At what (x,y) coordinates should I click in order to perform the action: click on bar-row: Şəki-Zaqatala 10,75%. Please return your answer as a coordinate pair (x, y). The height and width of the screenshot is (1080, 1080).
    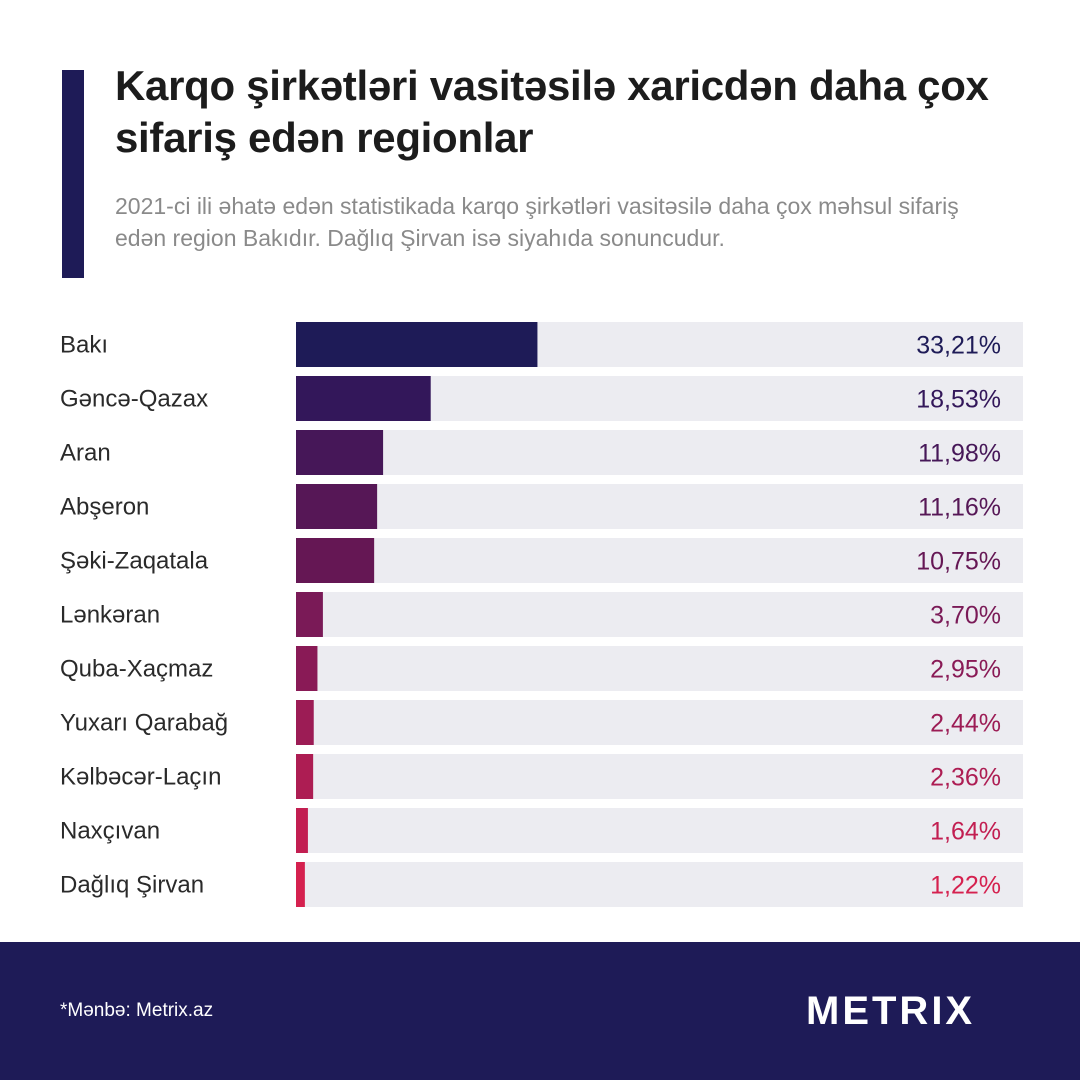
    Looking at the image, I should click on (541, 560).